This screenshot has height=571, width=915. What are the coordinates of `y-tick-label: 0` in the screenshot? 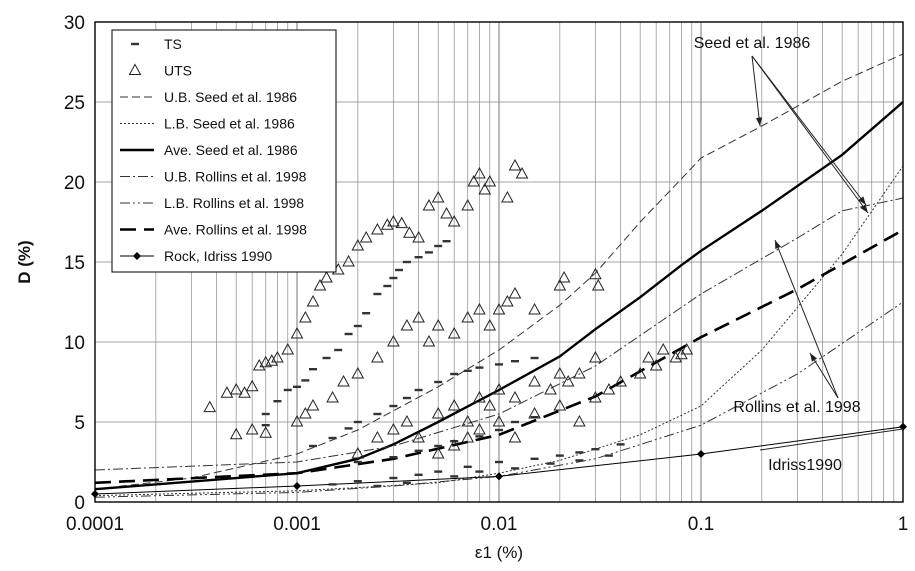 It's located at (79, 503).